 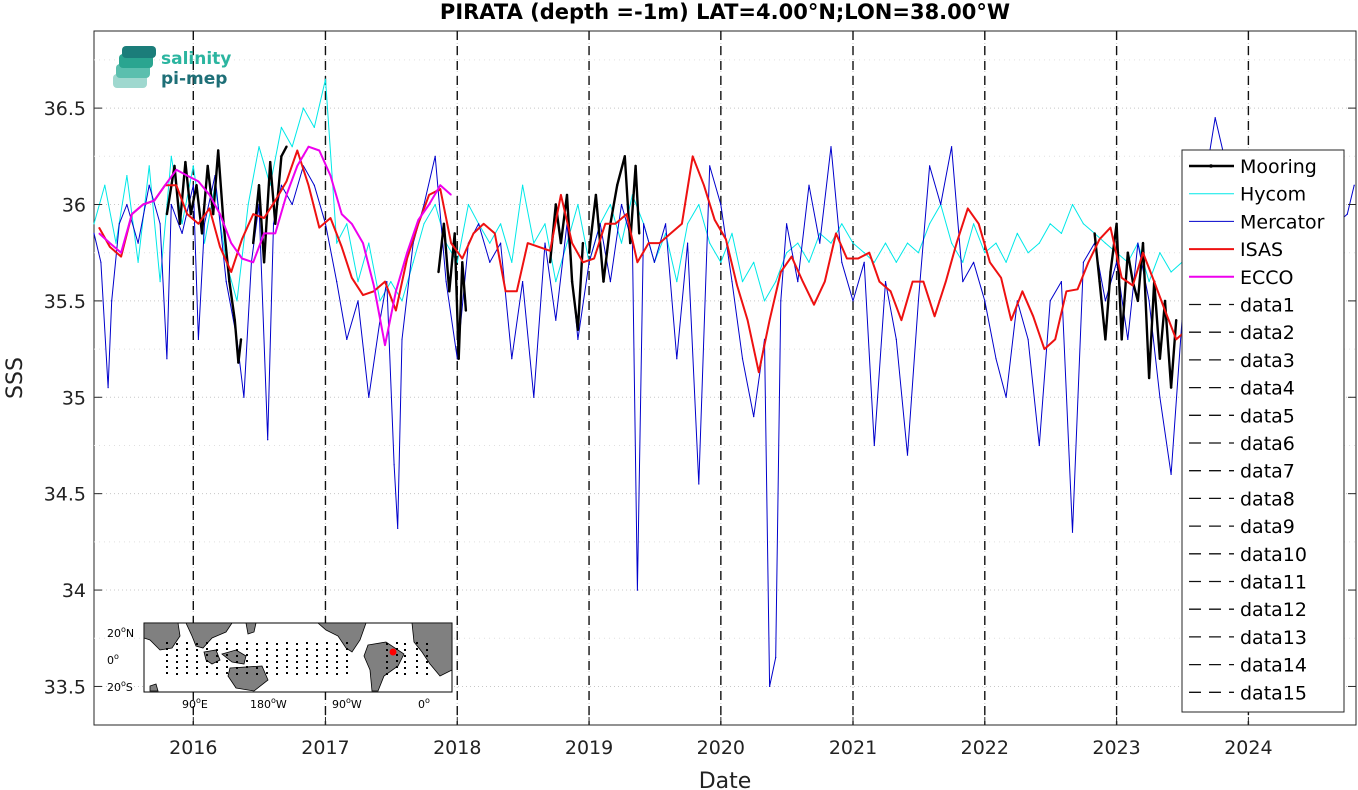 I want to click on legend-label: Mooring, so click(x=1278, y=167).